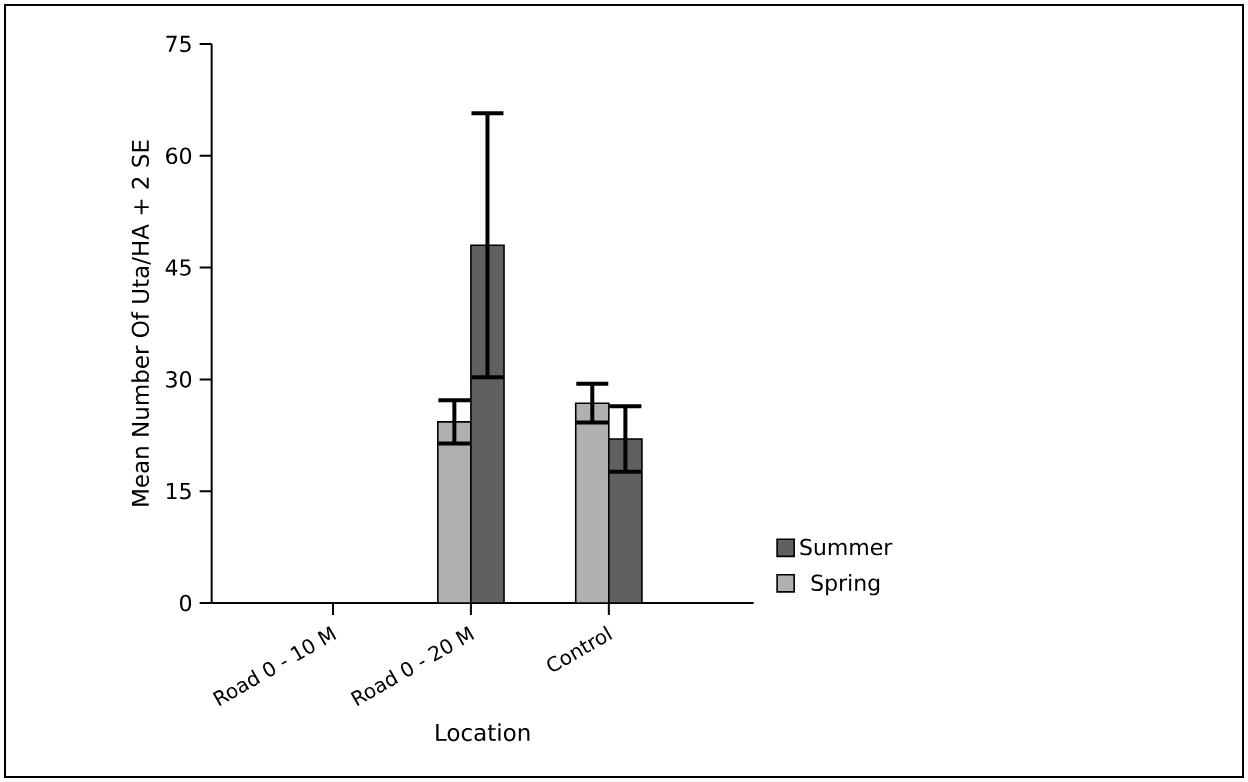 The height and width of the screenshot is (782, 1248). Describe the element at coordinates (845, 585) in the screenshot. I see `legend-label: Spring` at that location.